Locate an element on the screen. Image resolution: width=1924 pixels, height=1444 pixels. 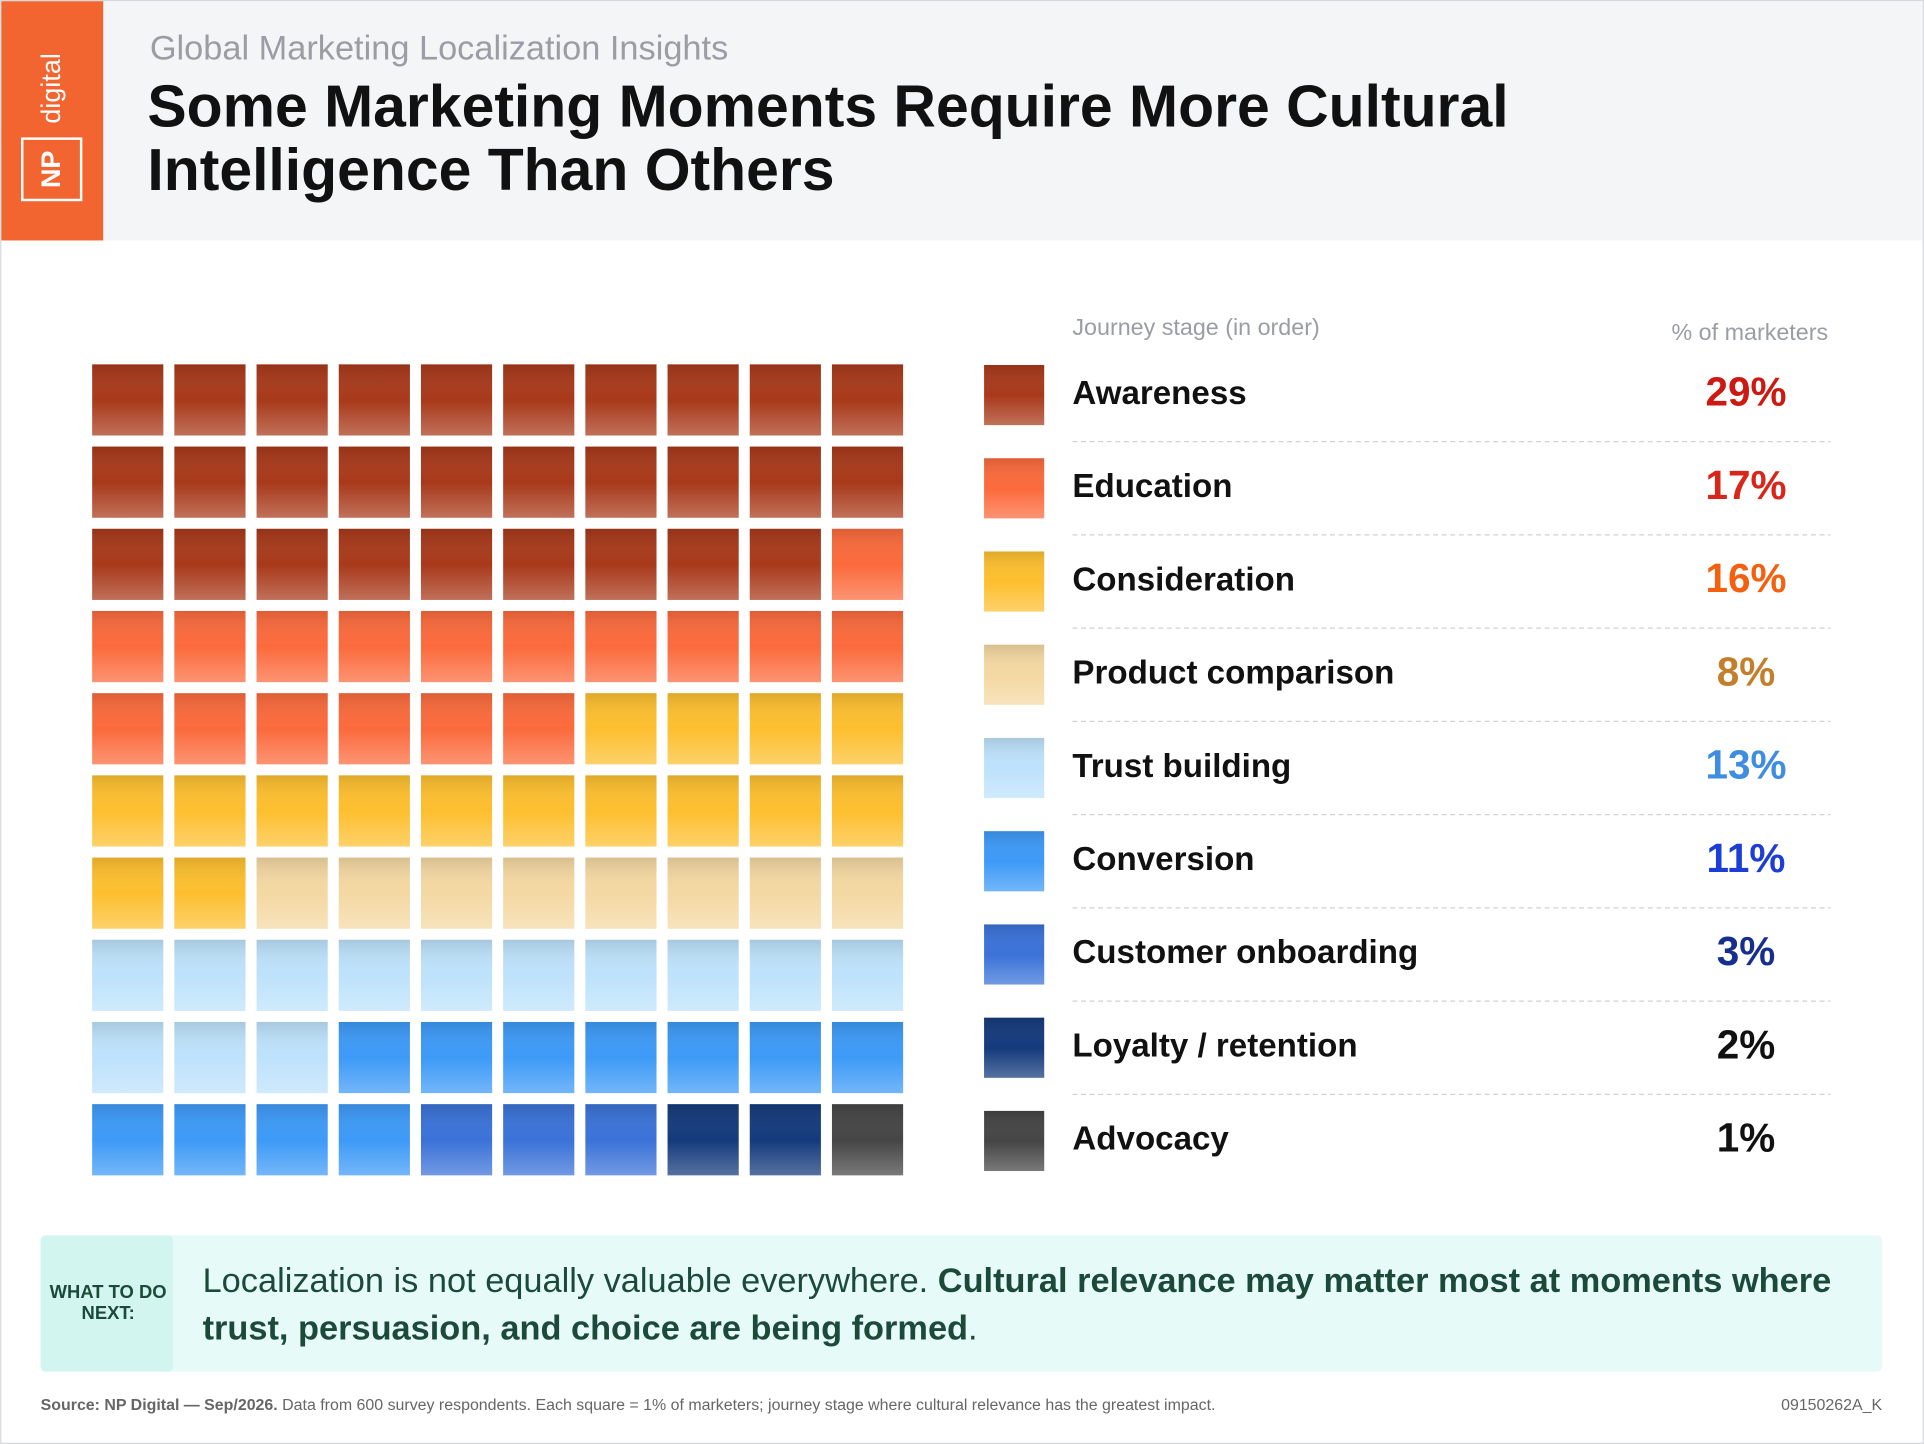
legend-label: Conversion is located at coordinates (1163, 859).